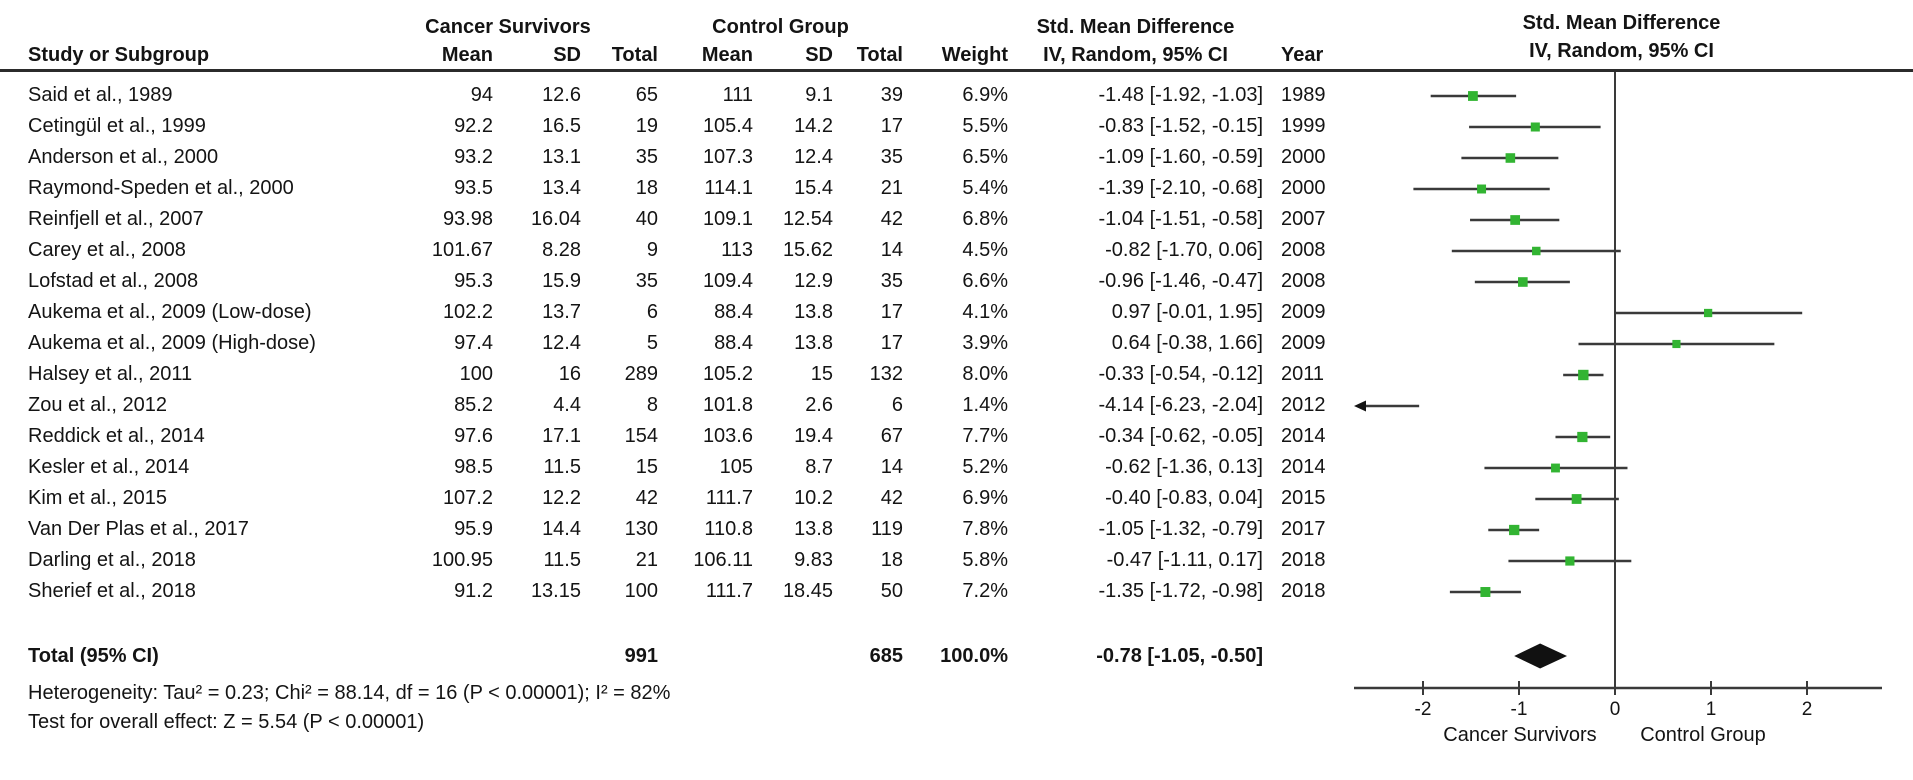 This screenshot has height=780, width=1913. Describe the element at coordinates (1303, 312) in the screenshot. I see `year: 2009` at that location.